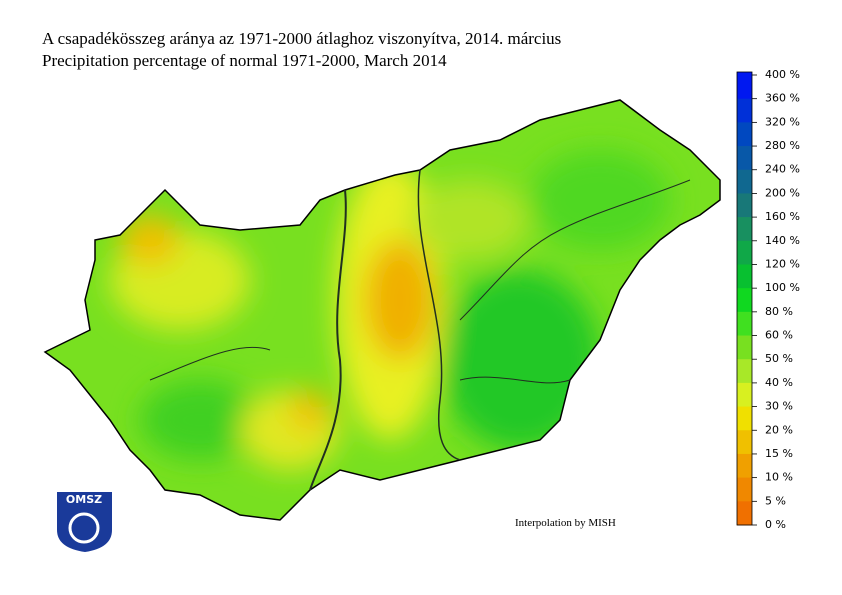 This screenshot has width=842, height=595. Describe the element at coordinates (565, 523) in the screenshot. I see `credit: Interpolation by MISH` at that location.